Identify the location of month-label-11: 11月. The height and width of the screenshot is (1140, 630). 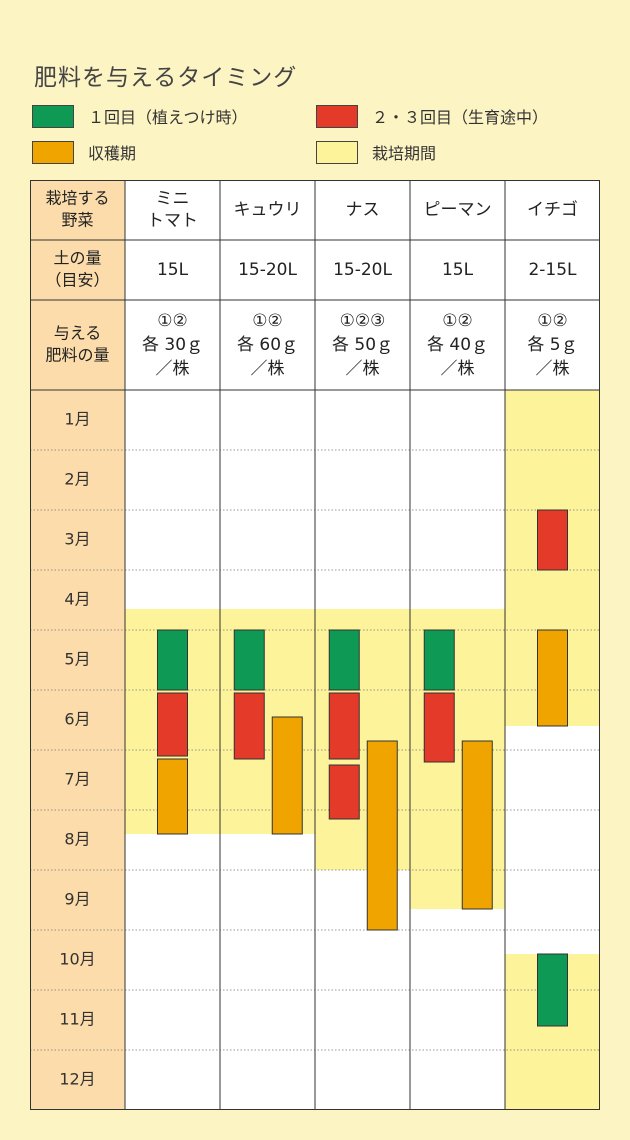
(77, 1019).